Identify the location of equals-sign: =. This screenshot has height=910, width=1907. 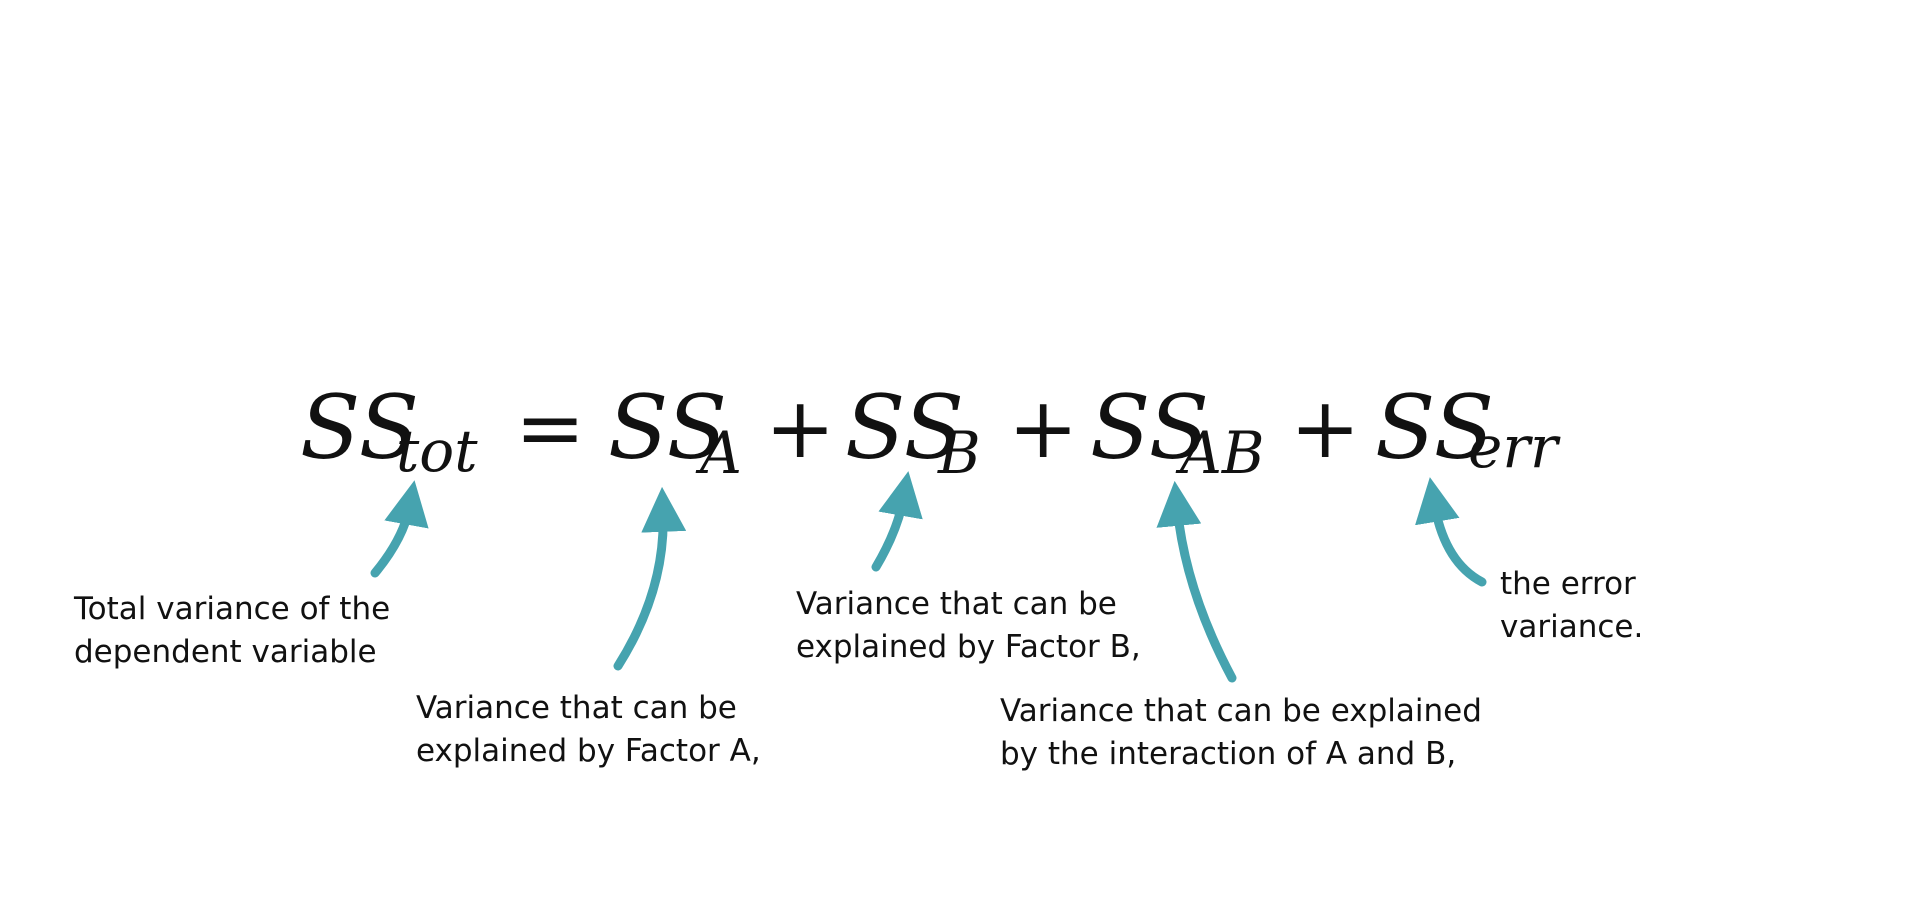
(550, 428).